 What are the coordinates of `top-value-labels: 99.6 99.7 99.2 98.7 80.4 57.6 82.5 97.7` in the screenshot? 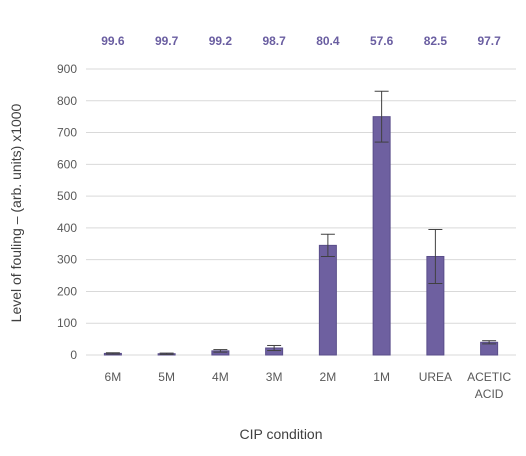 It's located at (301, 41).